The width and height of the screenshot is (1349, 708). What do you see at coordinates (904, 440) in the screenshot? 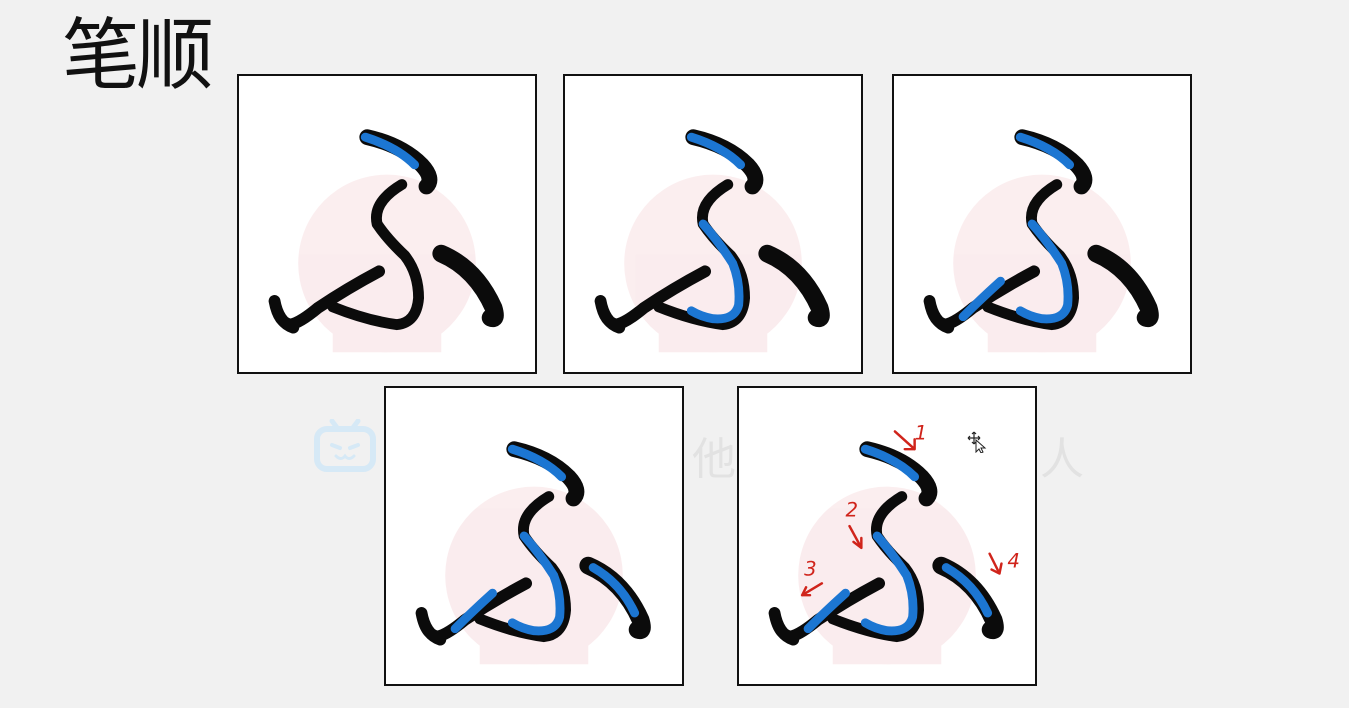
I see `arrow-1-icon` at bounding box center [904, 440].